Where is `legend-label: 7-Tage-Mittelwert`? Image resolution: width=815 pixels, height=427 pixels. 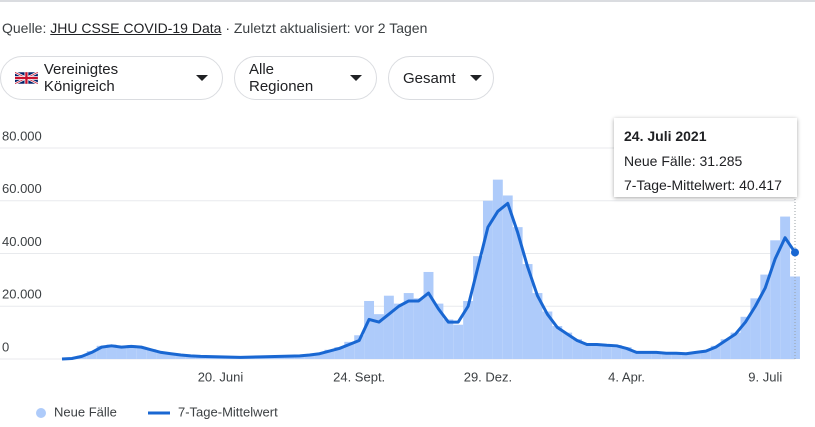 legend-label: 7-Tage-Mittelwert is located at coordinates (228, 411).